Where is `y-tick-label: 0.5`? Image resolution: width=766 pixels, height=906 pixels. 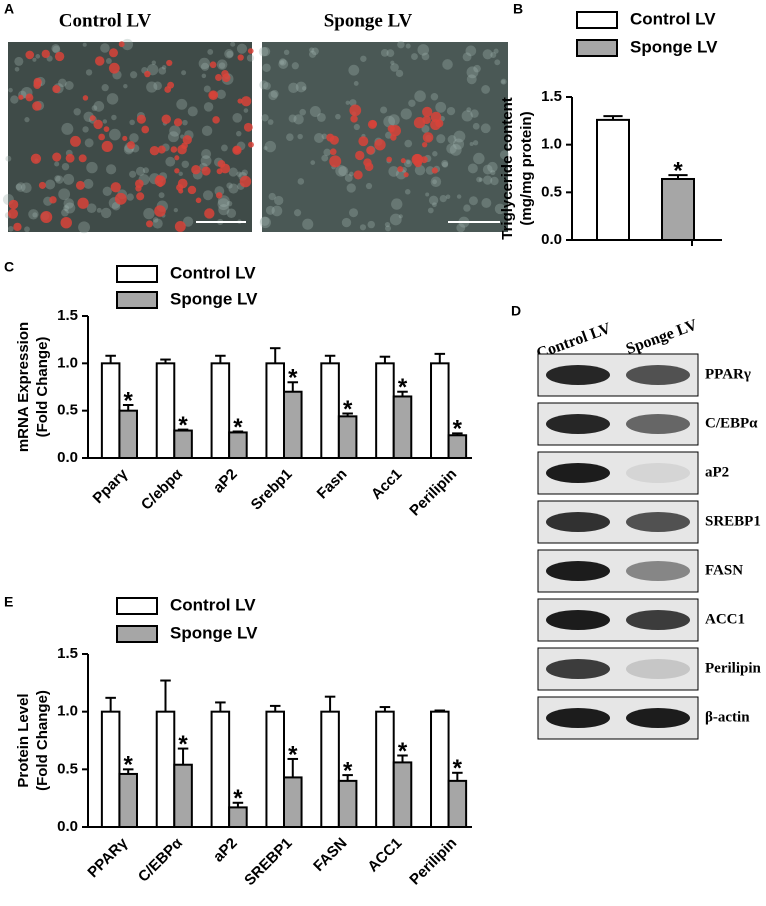
y-tick-label: 0.5 is located at coordinates (67, 768).